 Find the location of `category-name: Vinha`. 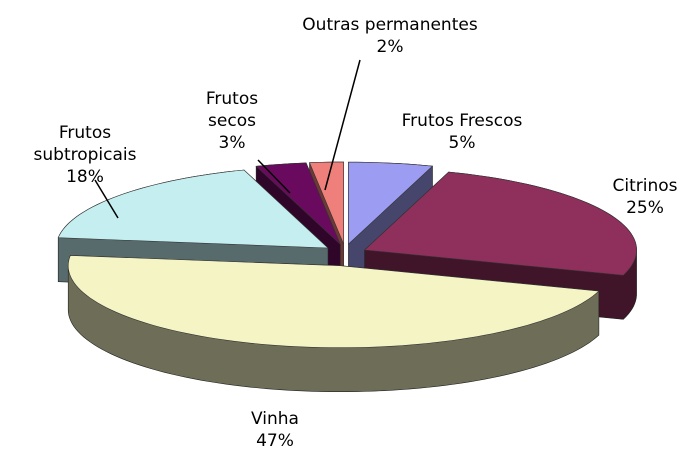

category-name: Vinha is located at coordinates (275, 419).